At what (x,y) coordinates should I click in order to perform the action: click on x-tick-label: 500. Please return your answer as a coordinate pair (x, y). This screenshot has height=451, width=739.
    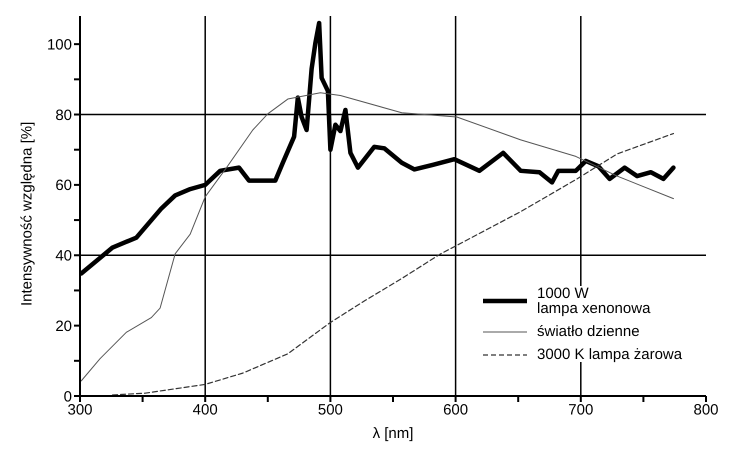
    Looking at the image, I should click on (330, 410).